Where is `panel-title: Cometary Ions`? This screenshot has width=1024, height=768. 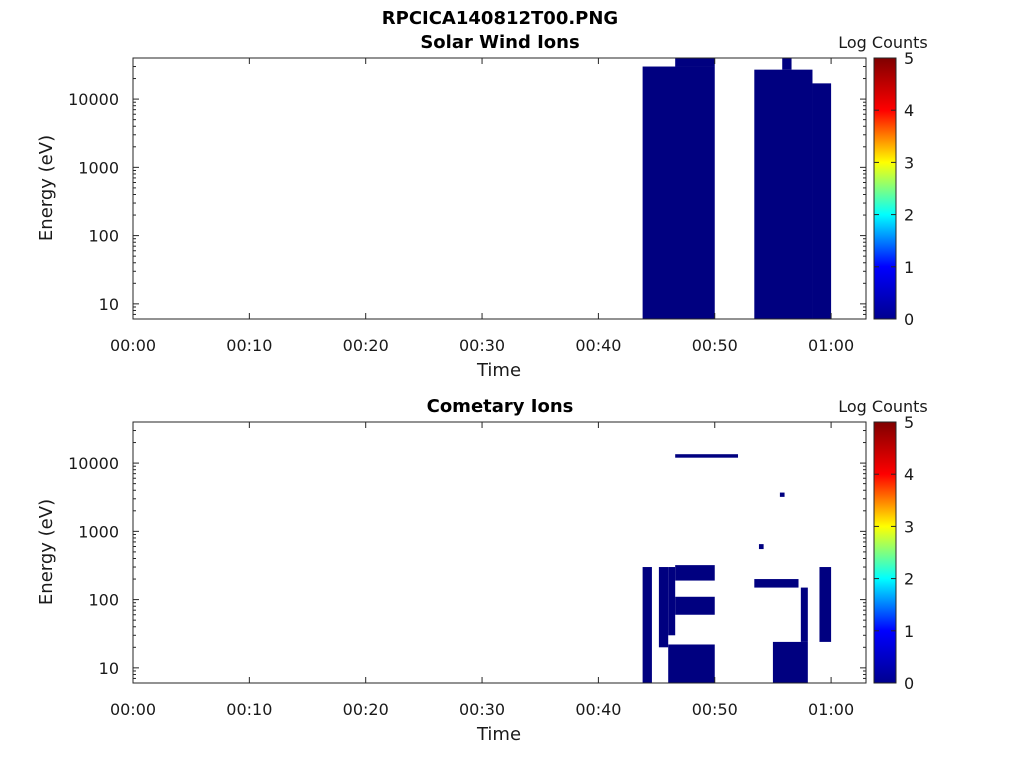
panel-title: Cometary Ions is located at coordinates (500, 406).